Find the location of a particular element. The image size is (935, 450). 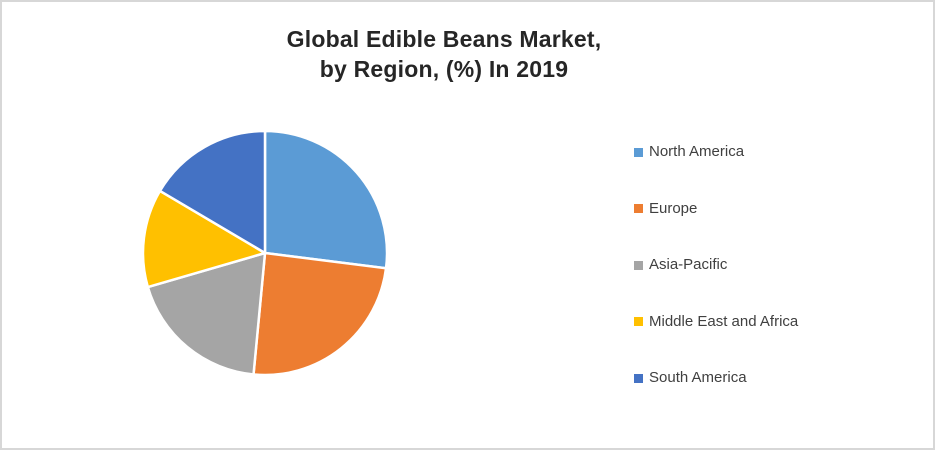

pie-slice-north-america is located at coordinates (326, 199).